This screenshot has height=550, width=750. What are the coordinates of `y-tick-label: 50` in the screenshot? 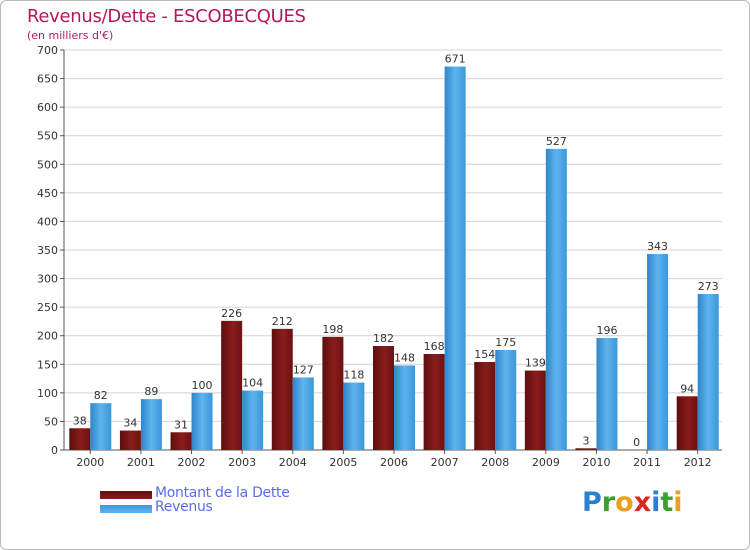 It's located at (51, 421).